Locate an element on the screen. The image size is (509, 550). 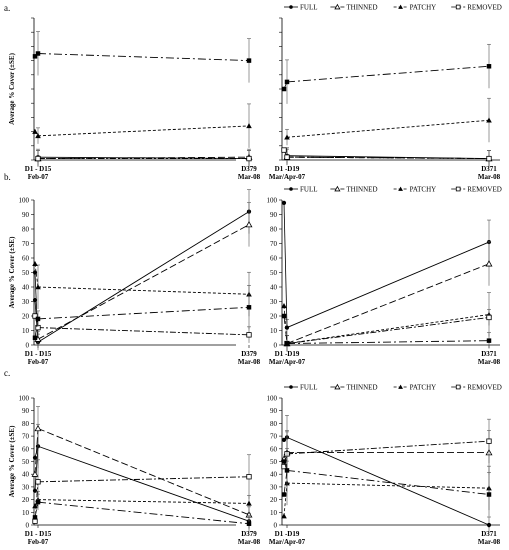
y-tick-label: 0 is located at coordinates (28, 346).